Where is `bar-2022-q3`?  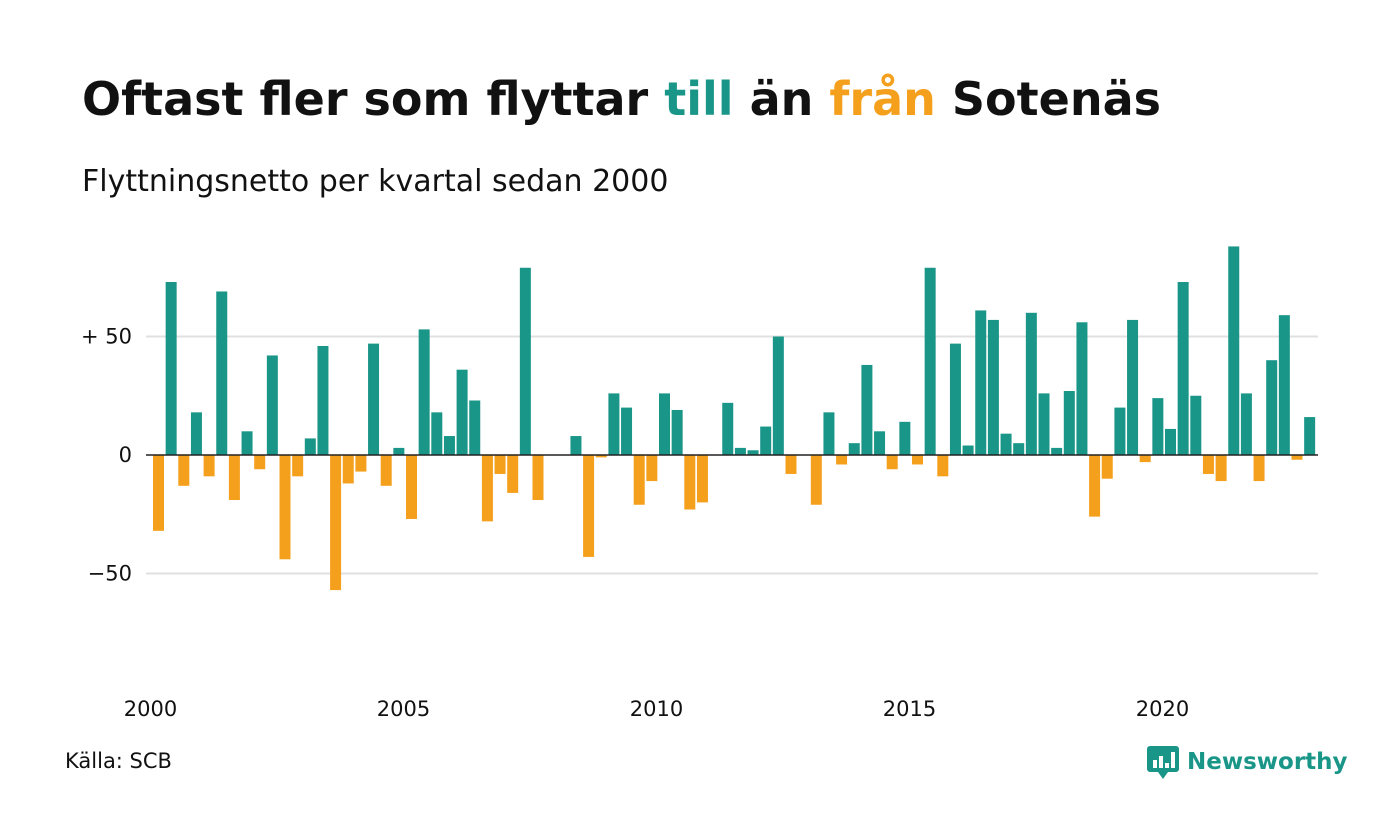
bar-2022-q3 is located at coordinates (1297, 457).